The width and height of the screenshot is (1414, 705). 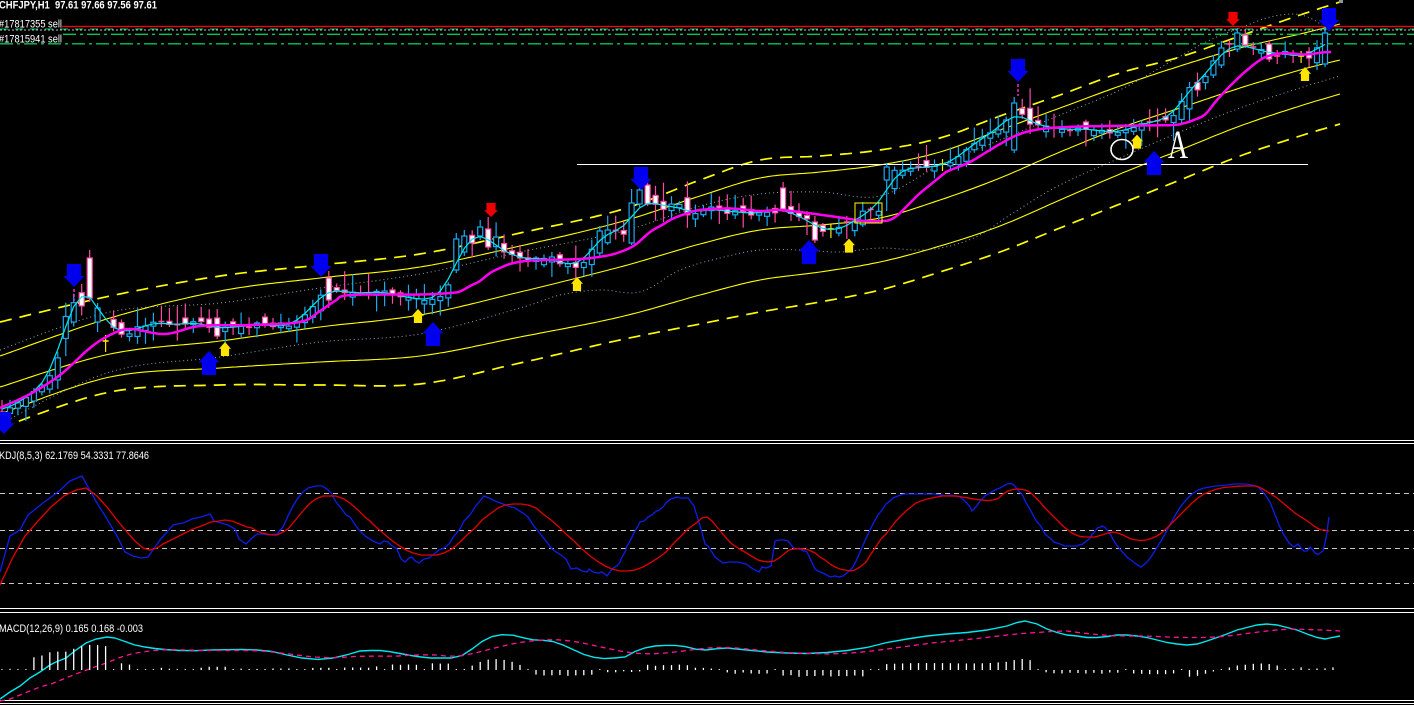 What do you see at coordinates (78, 6) in the screenshot?
I see `svg-text:CHFJPY,H1 97.61 97.66 97.56 9: CHFJPY,H1 97.61 97.66 97.56 97.61` at bounding box center [78, 6].